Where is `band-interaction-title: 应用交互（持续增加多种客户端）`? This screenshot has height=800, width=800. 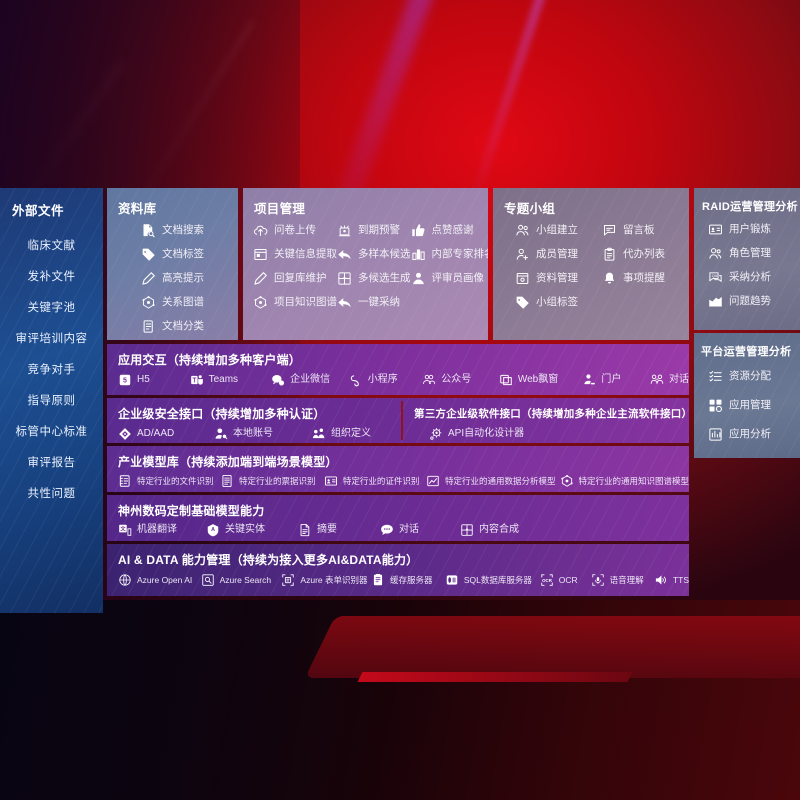 band-interaction-title: 应用交互（持续增加多种客户端） is located at coordinates (210, 360).